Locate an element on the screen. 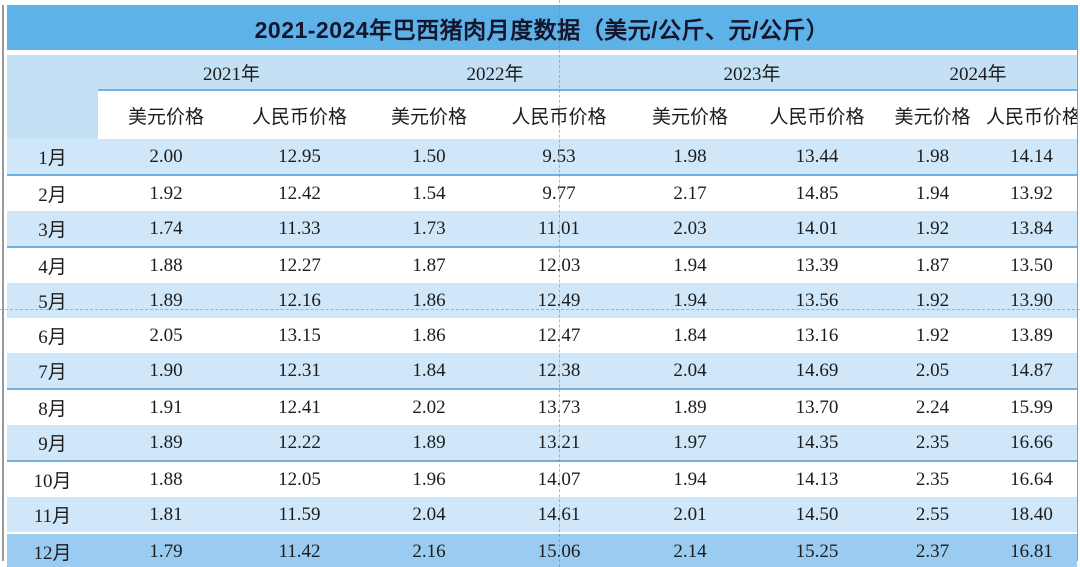 This screenshot has height=567, width=1080. price-value-cell: 12.16 is located at coordinates (300, 300).